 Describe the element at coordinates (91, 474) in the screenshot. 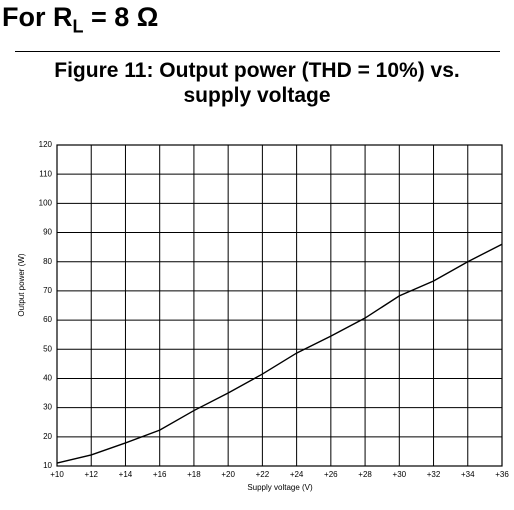

I see `x-tick-label: +12` at that location.